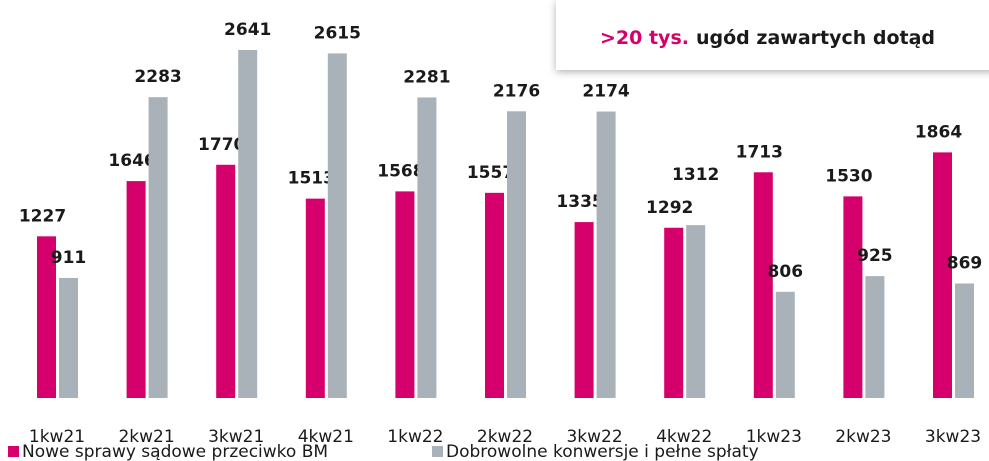 This screenshot has height=461, width=989. What do you see at coordinates (490, 173) in the screenshot?
I see `data-label: 1557` at bounding box center [490, 173].